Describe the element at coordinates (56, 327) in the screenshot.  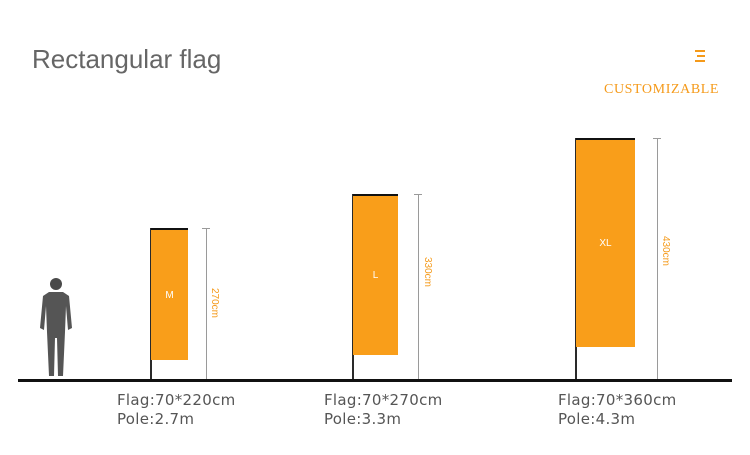
I see `person-silhouette-icon` at that location.